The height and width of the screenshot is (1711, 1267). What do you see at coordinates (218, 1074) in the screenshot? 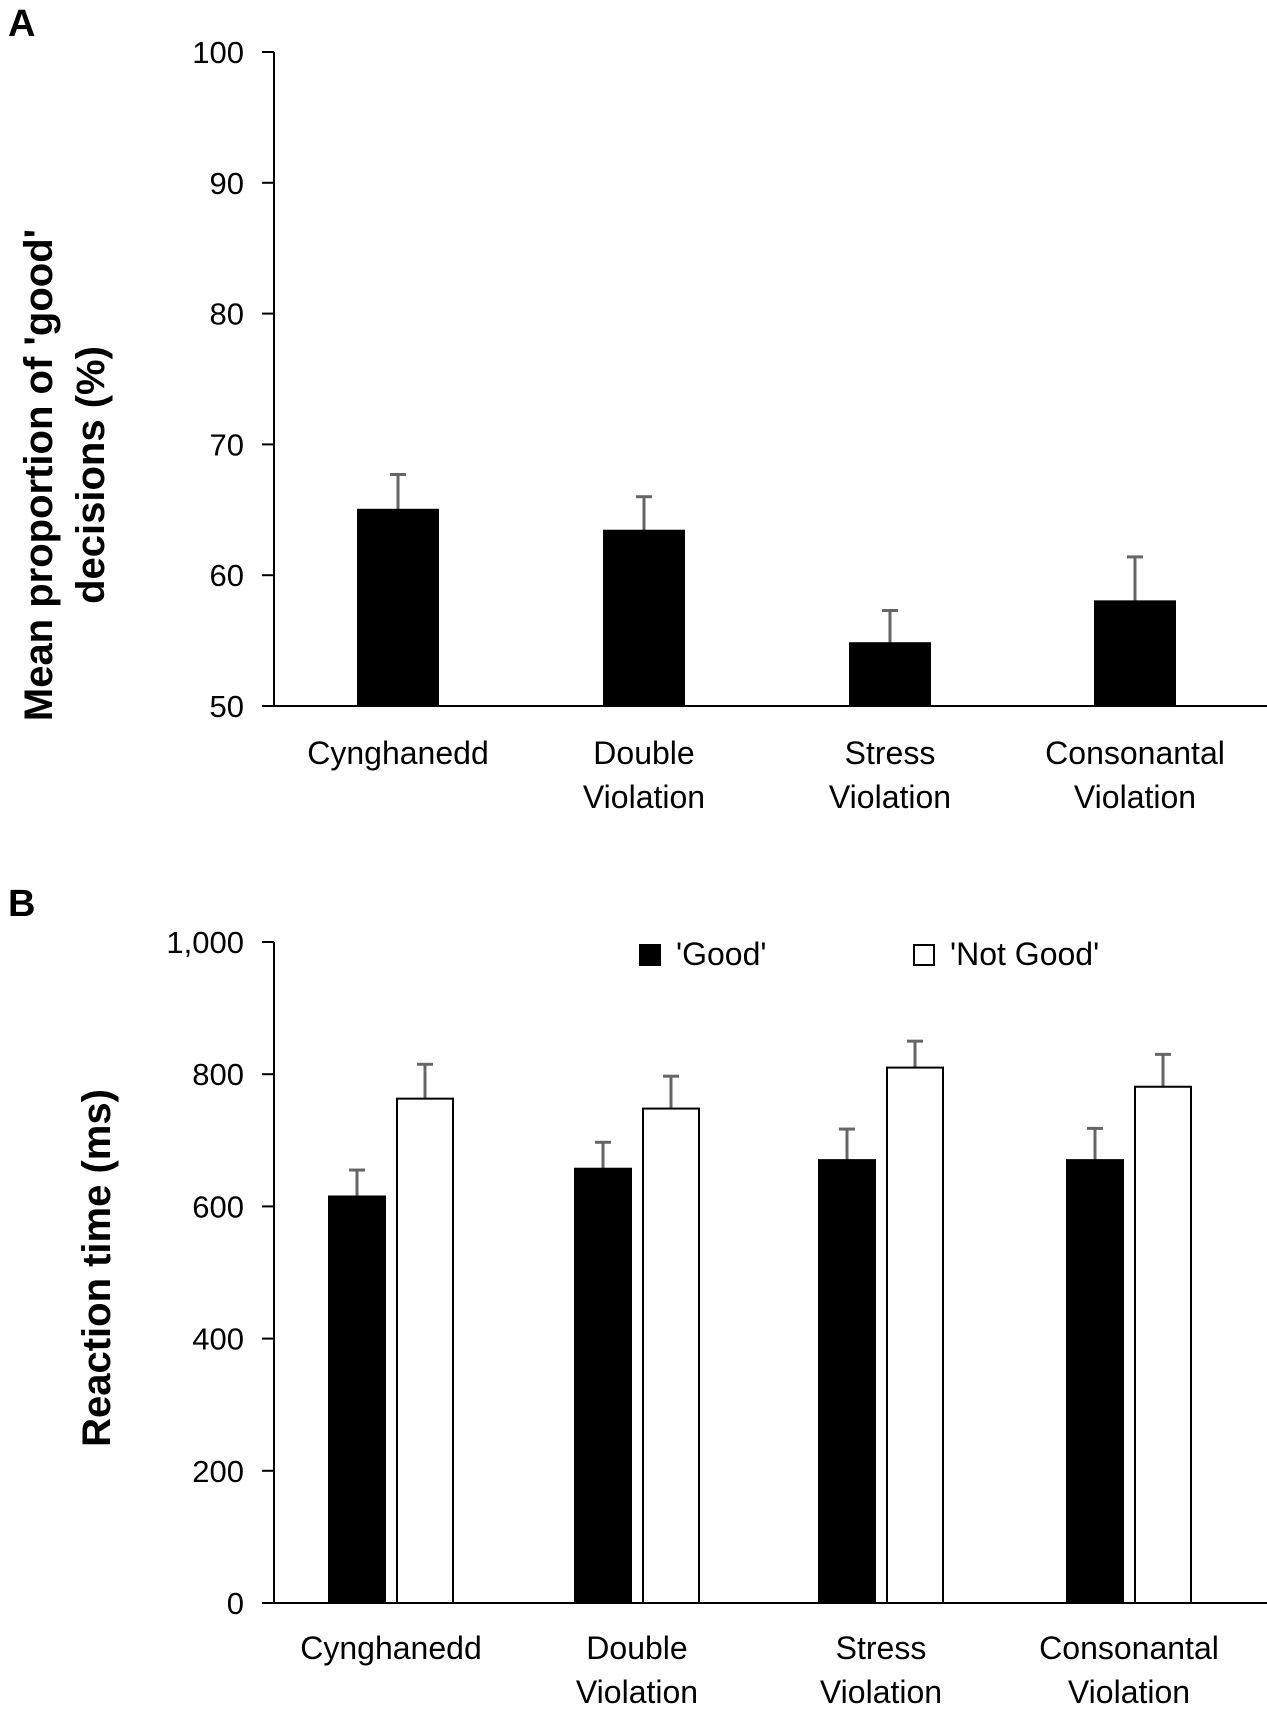
I see `y-tick-label: 800` at bounding box center [218, 1074].